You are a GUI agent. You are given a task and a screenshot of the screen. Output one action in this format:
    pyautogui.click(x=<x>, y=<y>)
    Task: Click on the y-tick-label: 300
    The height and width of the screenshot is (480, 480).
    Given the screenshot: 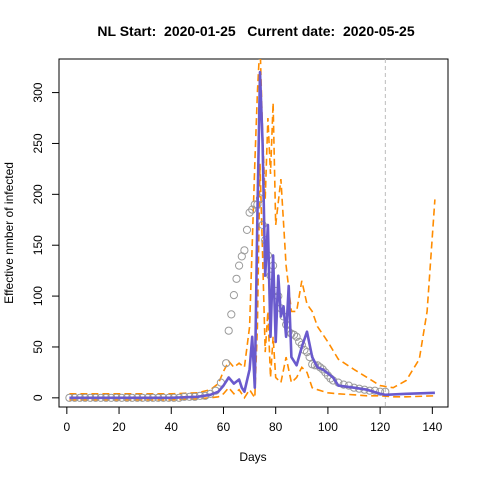 What is the action you would take?
    pyautogui.click(x=38, y=92)
    